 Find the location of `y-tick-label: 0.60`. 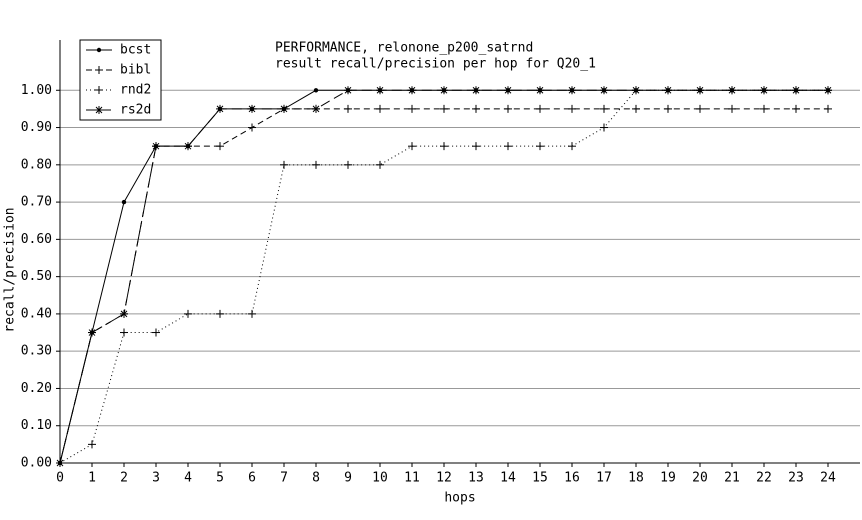

y-tick-label: 0.60 is located at coordinates (36, 239).